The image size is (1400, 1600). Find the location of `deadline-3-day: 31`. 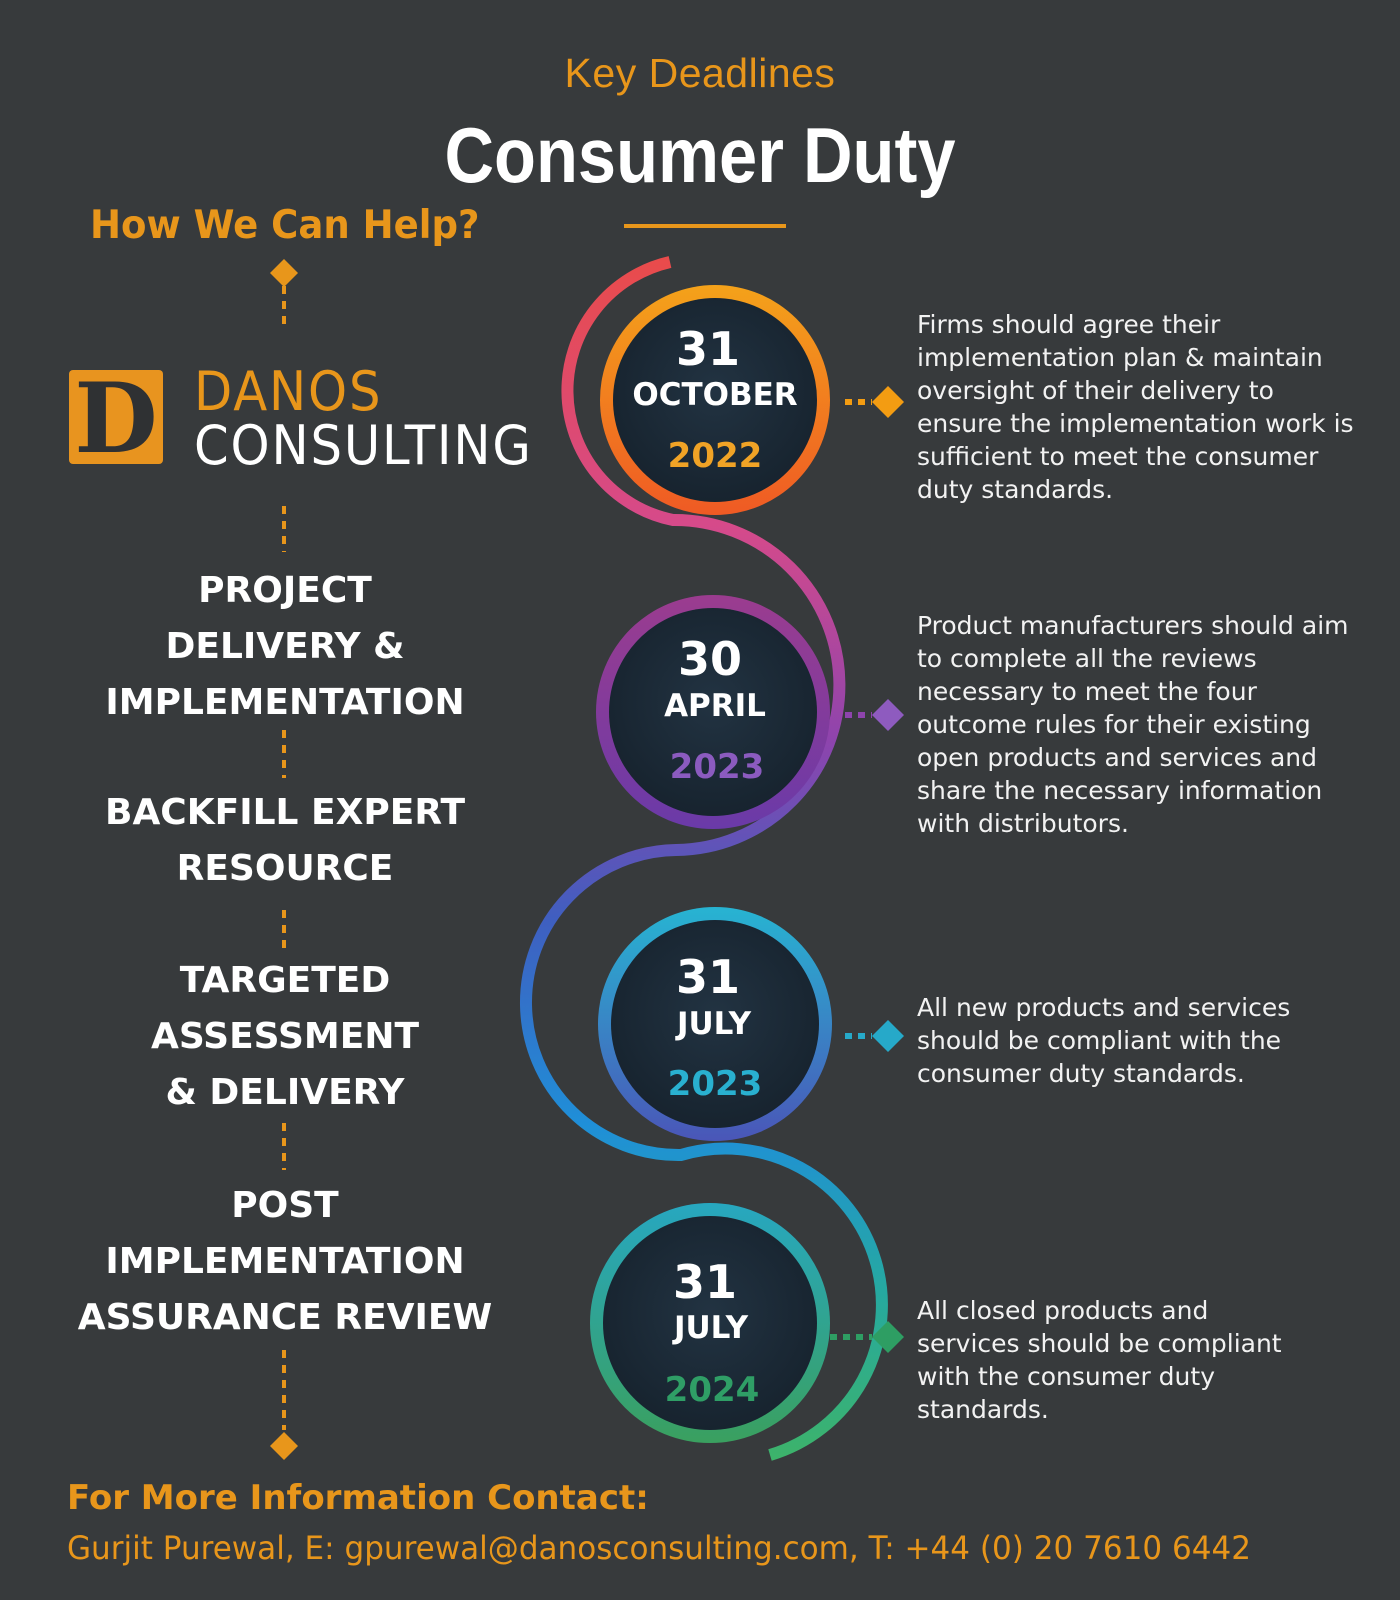

deadline-3-day: 31 is located at coordinates (707, 977).